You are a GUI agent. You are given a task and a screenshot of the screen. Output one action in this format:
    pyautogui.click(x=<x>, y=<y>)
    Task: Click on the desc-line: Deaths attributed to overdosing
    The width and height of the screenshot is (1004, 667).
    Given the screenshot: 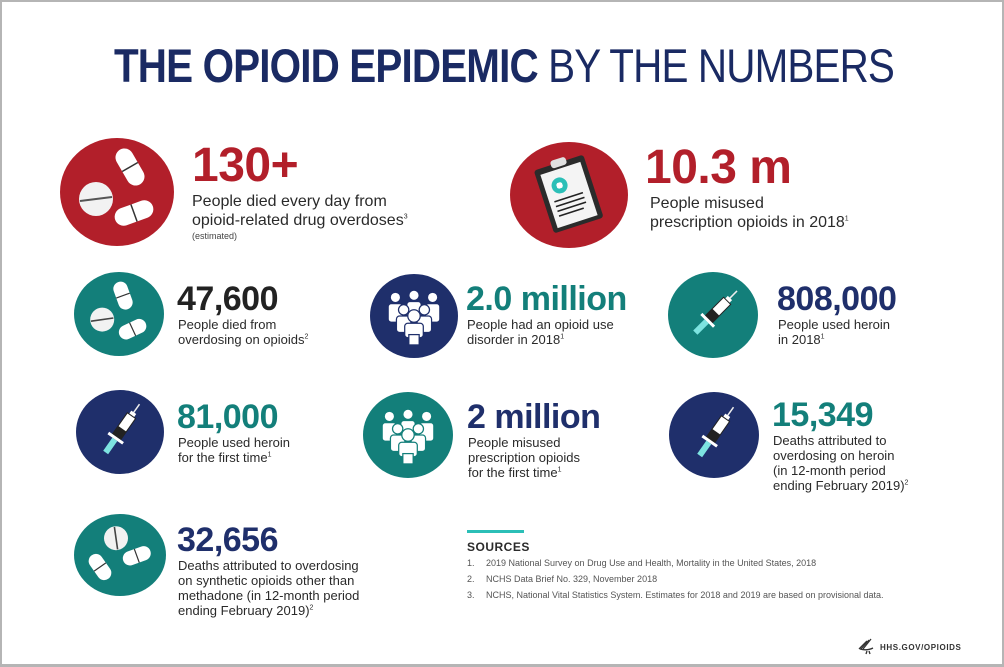 What is the action you would take?
    pyautogui.click(x=268, y=565)
    